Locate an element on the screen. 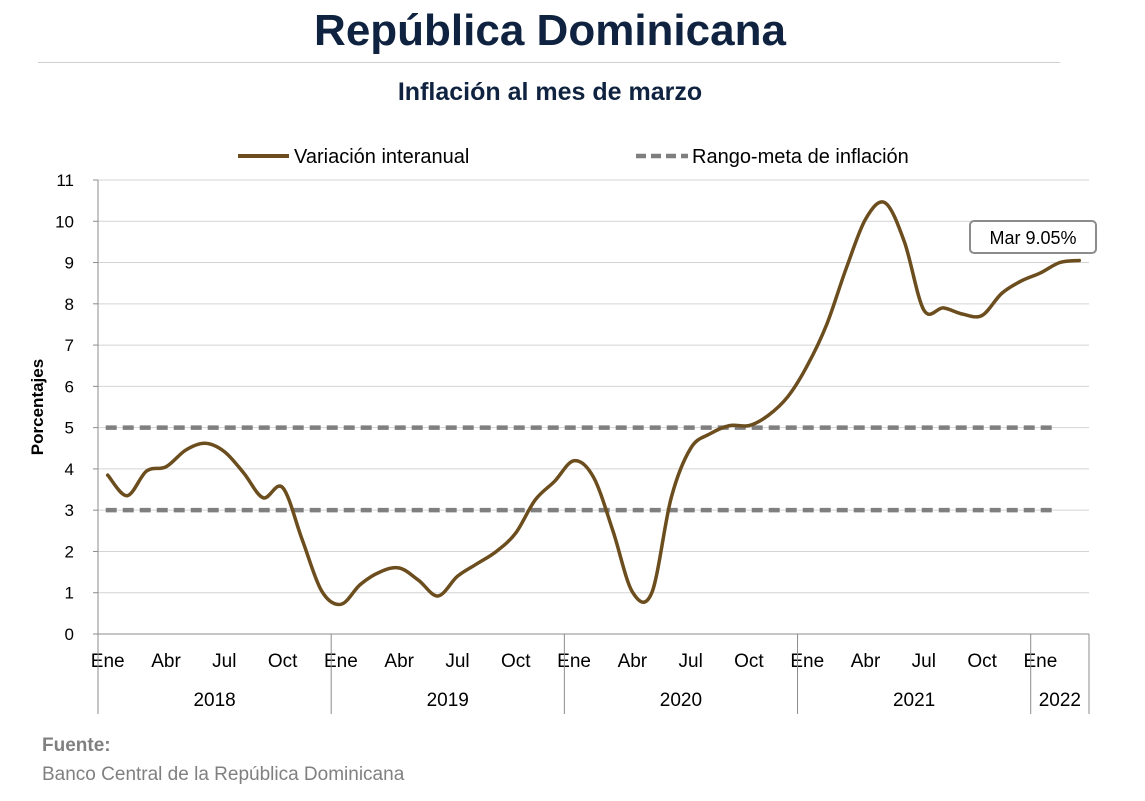 Image resolution: width=1145 pixels, height=801 pixels. y-tick-label: 10 is located at coordinates (64, 221).